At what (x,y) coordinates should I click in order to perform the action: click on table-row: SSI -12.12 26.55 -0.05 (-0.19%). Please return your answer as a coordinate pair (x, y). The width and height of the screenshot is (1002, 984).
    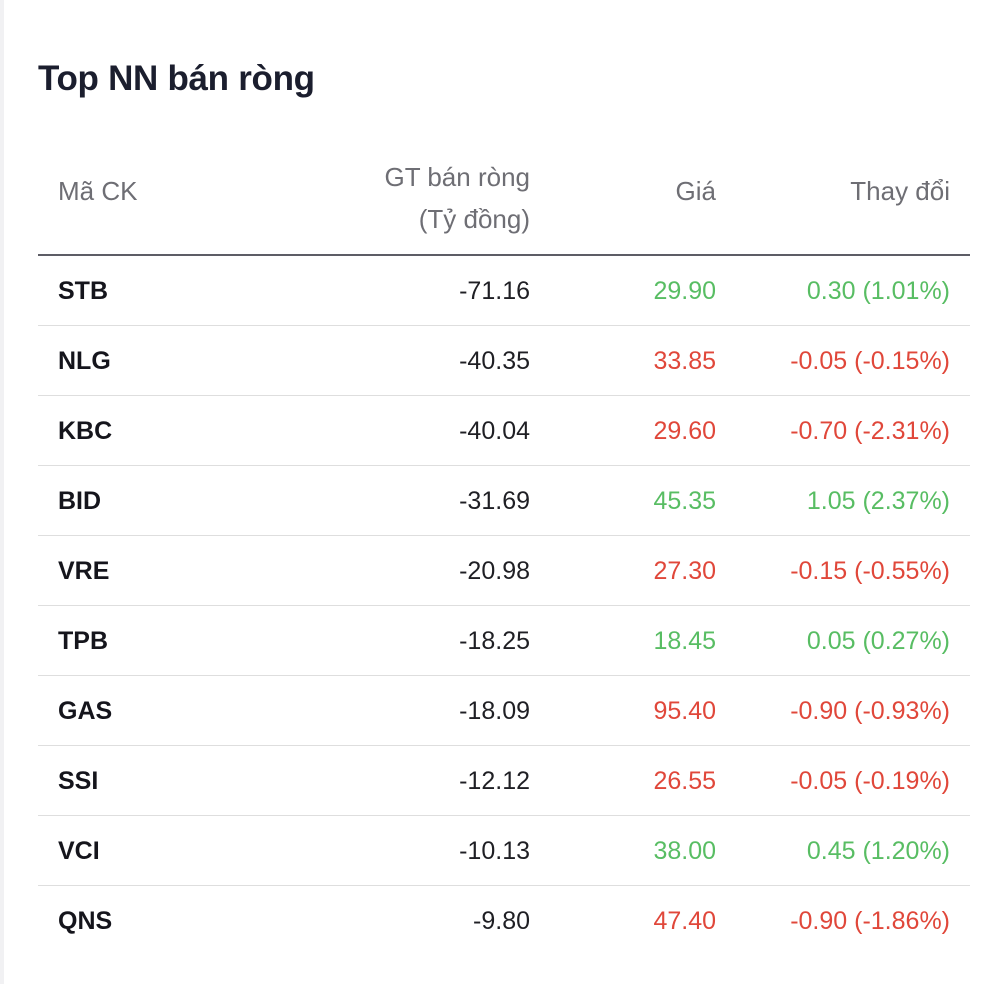
    Looking at the image, I should click on (504, 781).